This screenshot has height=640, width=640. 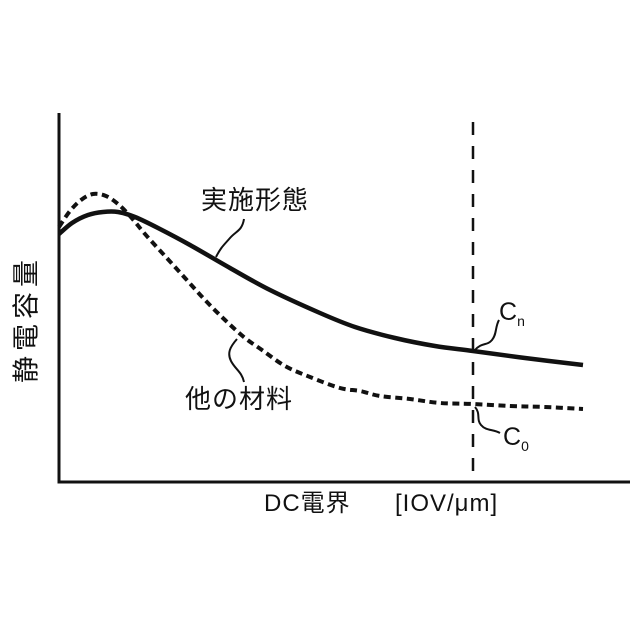 I want to click on series-label-embodiment: 実施形態, so click(x=255, y=200).